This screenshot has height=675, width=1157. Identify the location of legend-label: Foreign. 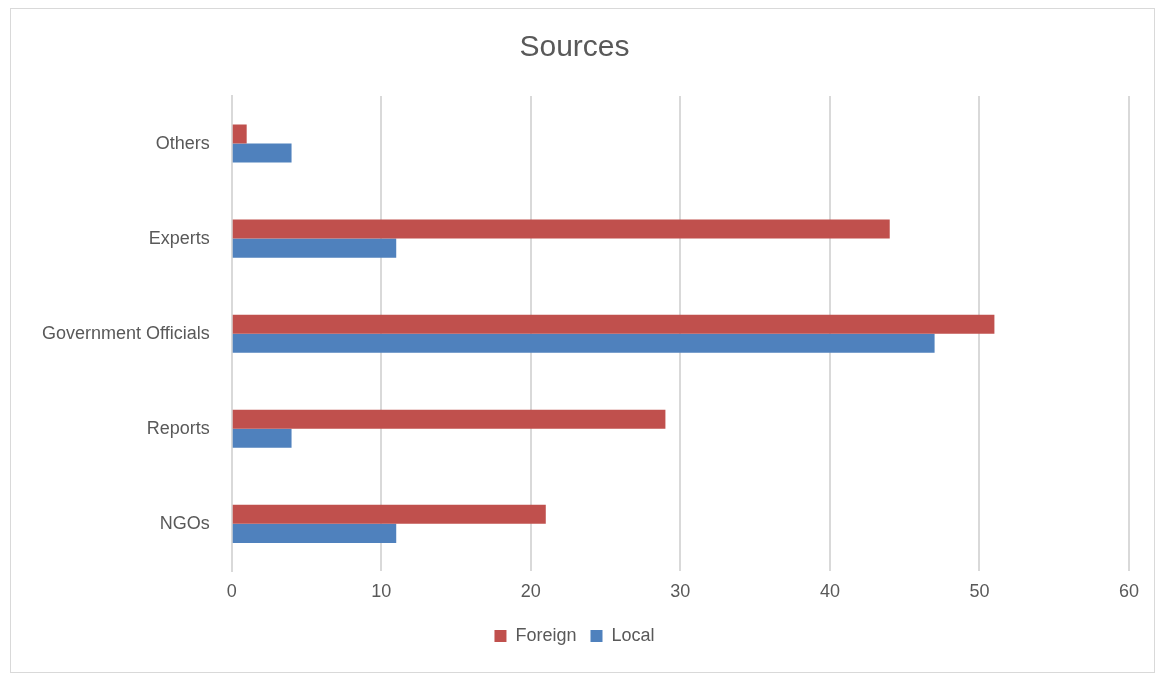
(546, 634).